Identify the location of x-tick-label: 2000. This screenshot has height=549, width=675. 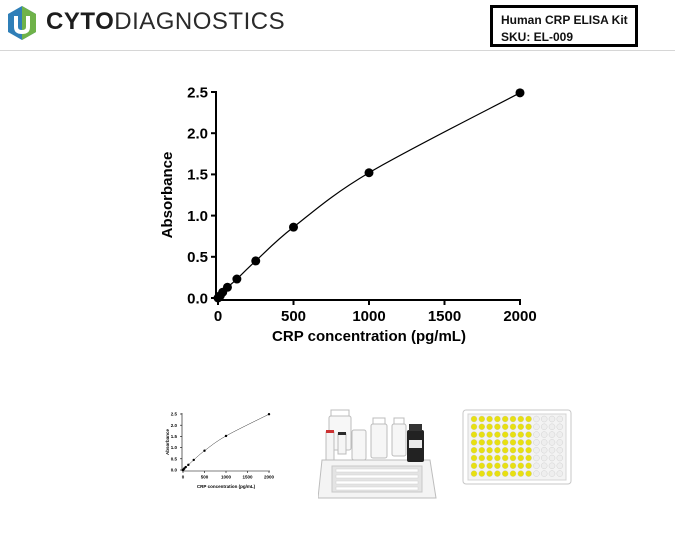
(269, 477).